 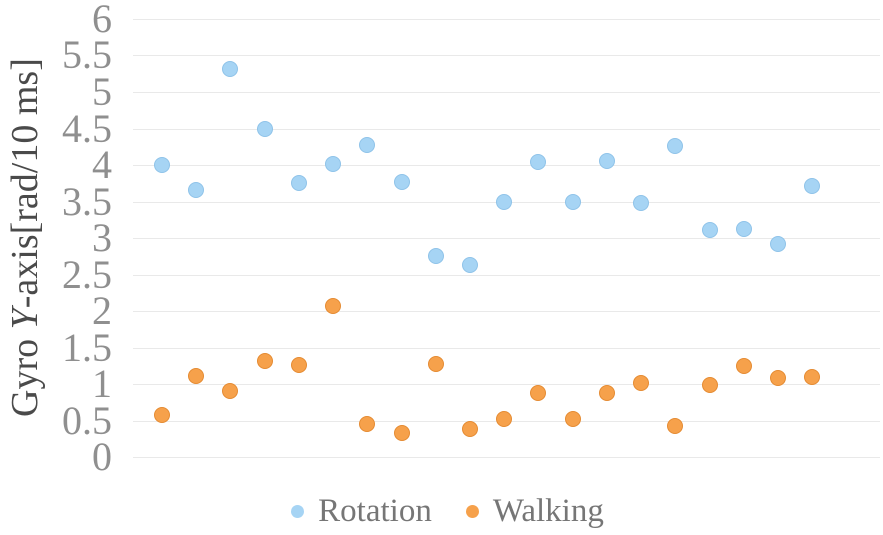 I want to click on gridline-y-1.5, so click(x=506, y=348).